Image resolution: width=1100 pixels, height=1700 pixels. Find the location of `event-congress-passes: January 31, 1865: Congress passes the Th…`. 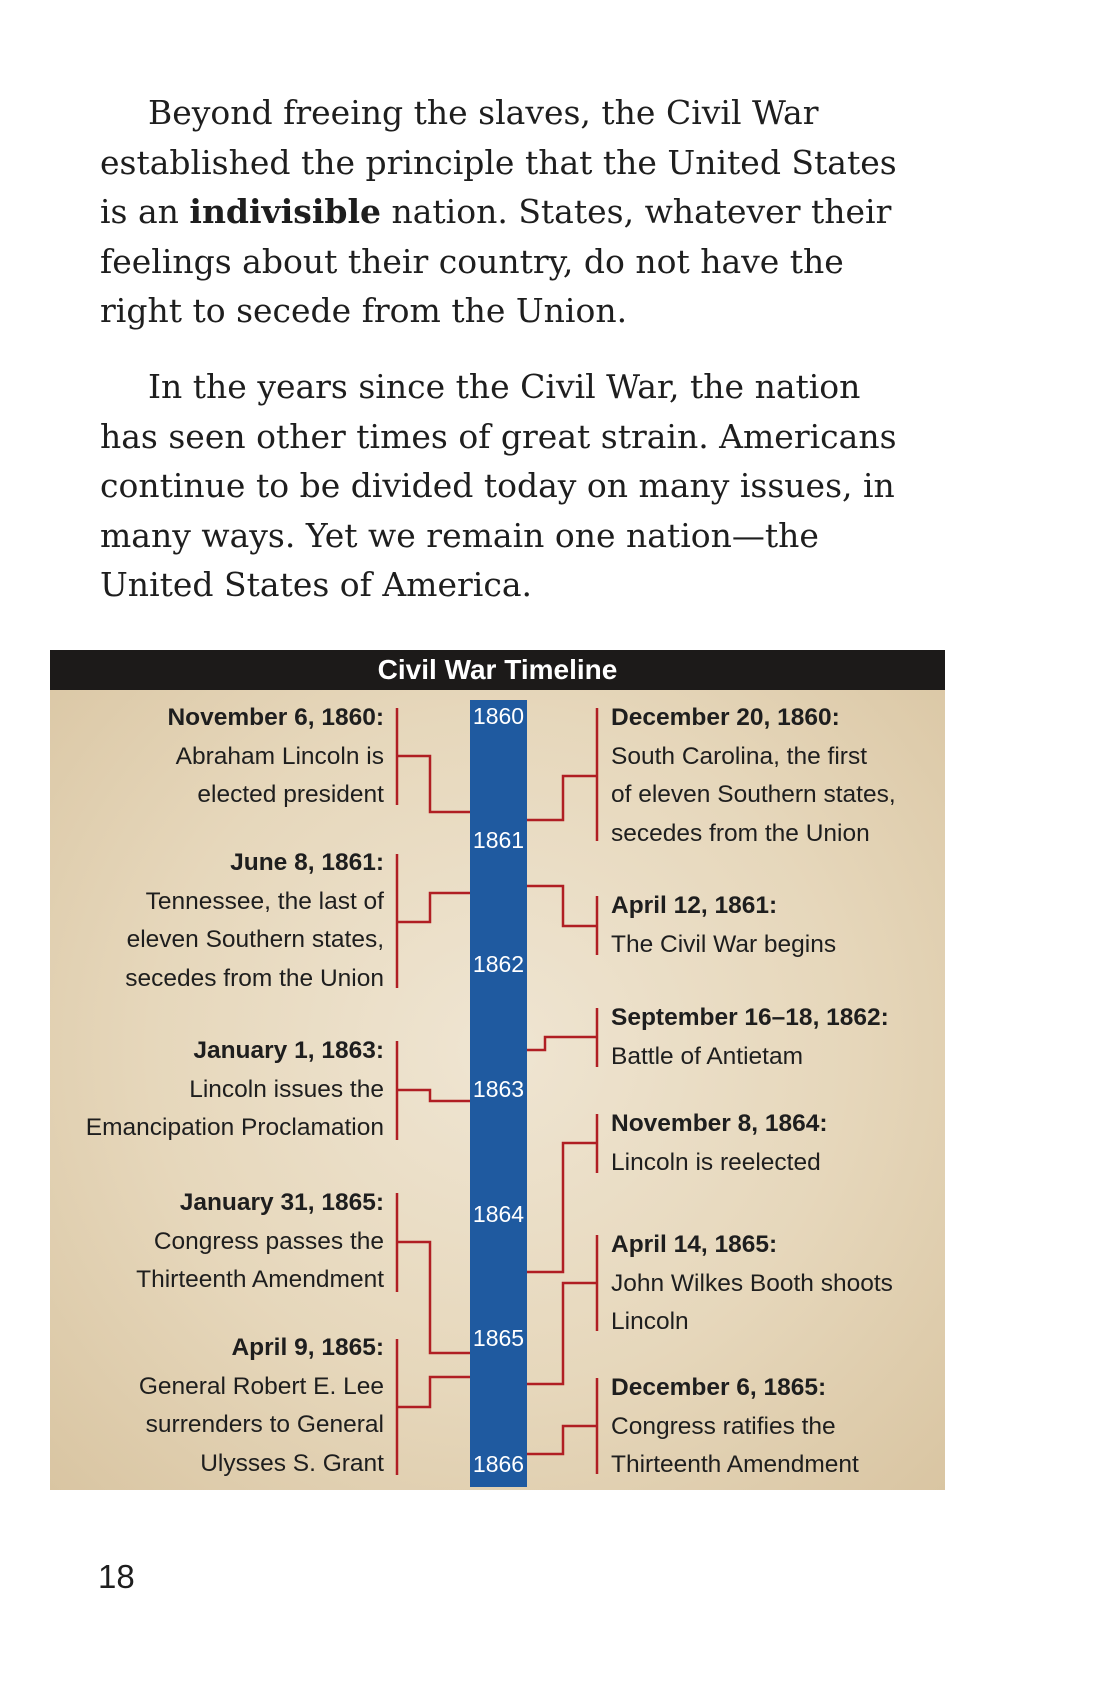

event-congress-passes: January 31, 1865: Congress passes the Th… is located at coordinates (260, 1242).